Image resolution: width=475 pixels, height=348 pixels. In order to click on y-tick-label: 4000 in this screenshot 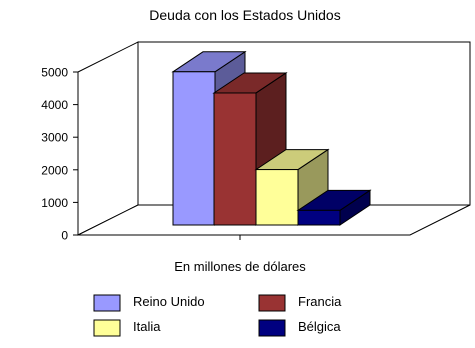, I will do `click(54, 105)`.